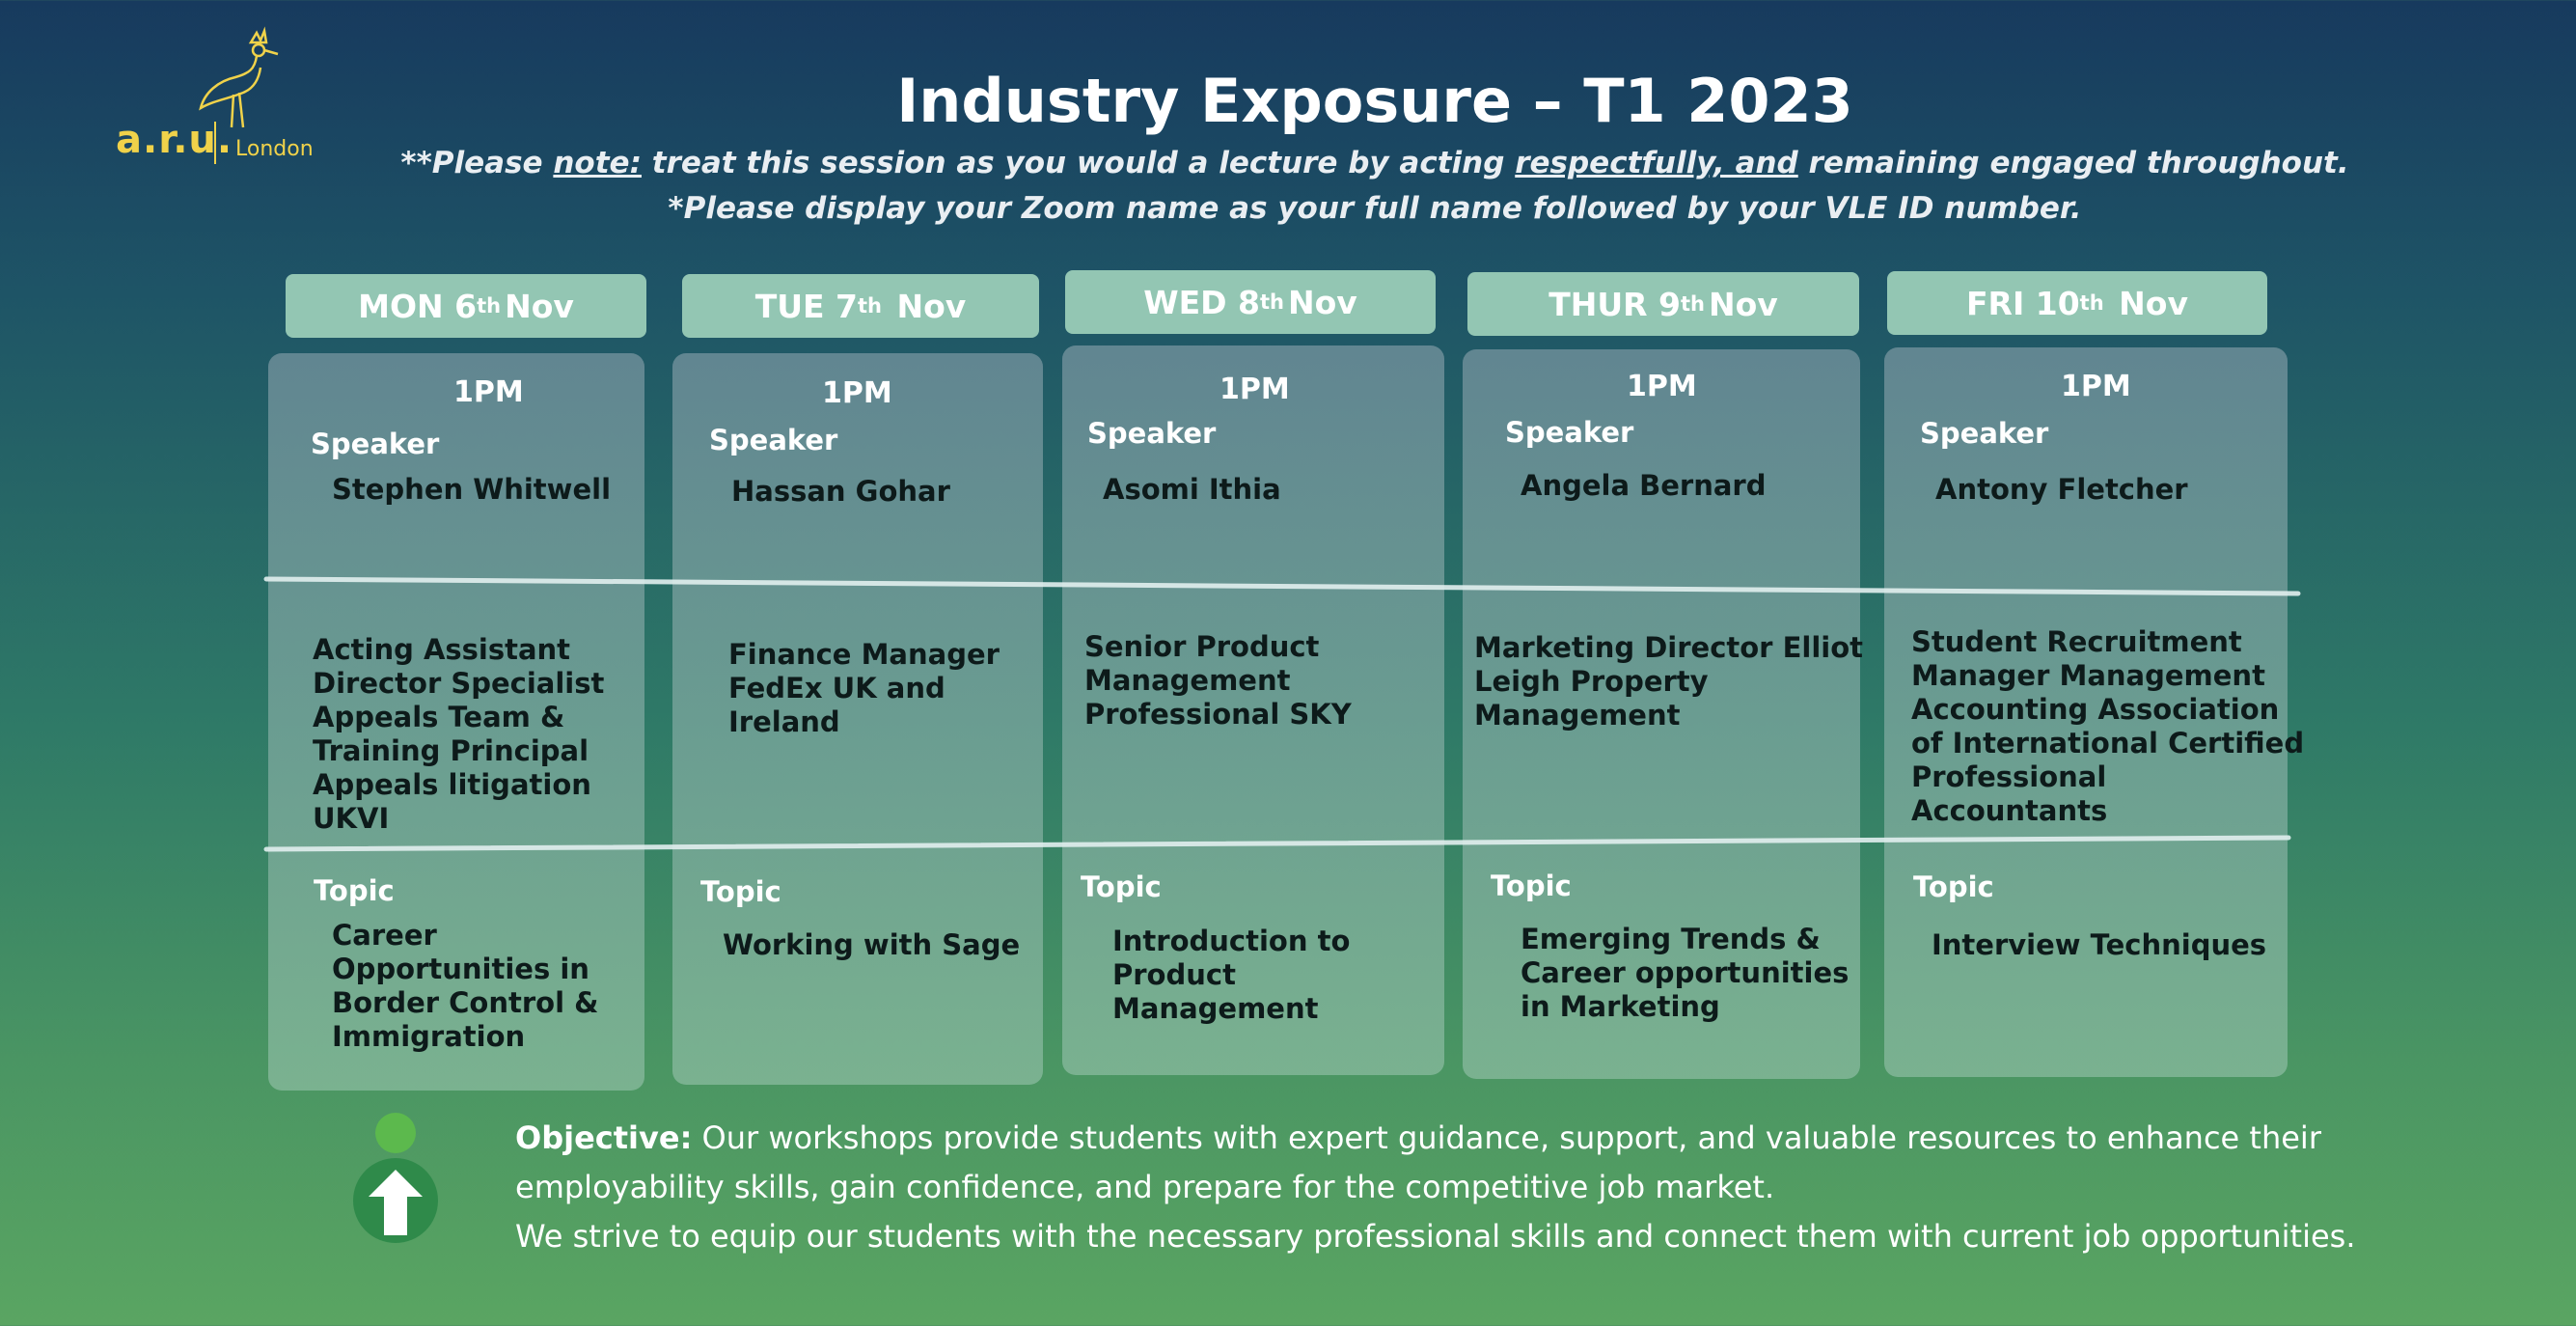 The height and width of the screenshot is (1326, 2576). Describe the element at coordinates (1201, 302) in the screenshot. I see `day-label: WED 8` at that location.